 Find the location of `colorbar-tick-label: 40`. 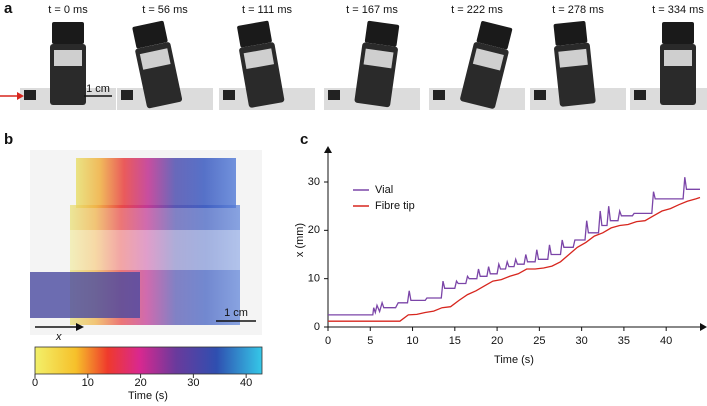

colorbar-tick-label: 40 is located at coordinates (246, 383).